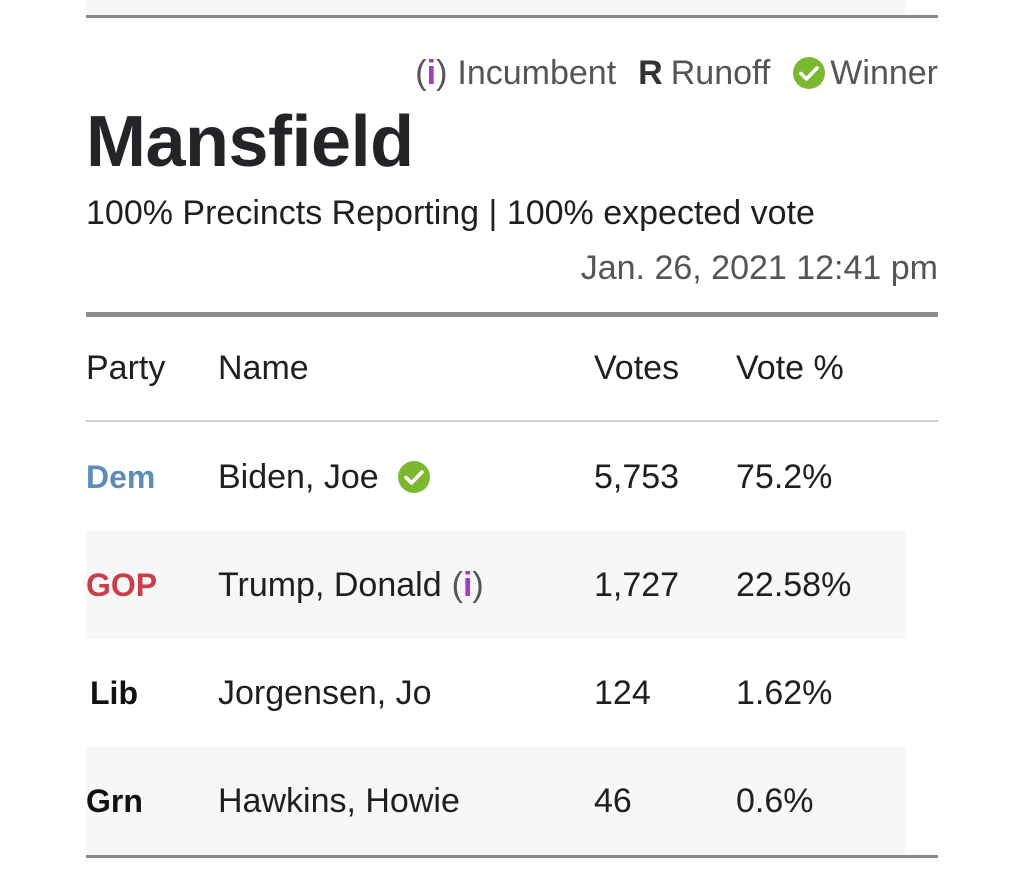 The width and height of the screenshot is (1024, 880). I want to click on updated-timestamp: Jan. 26, 2021 12:41 pm, so click(759, 268).